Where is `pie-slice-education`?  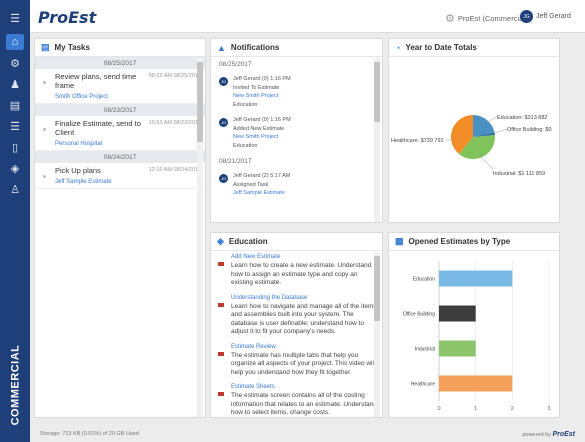
pie-slice-education is located at coordinates (484, 126).